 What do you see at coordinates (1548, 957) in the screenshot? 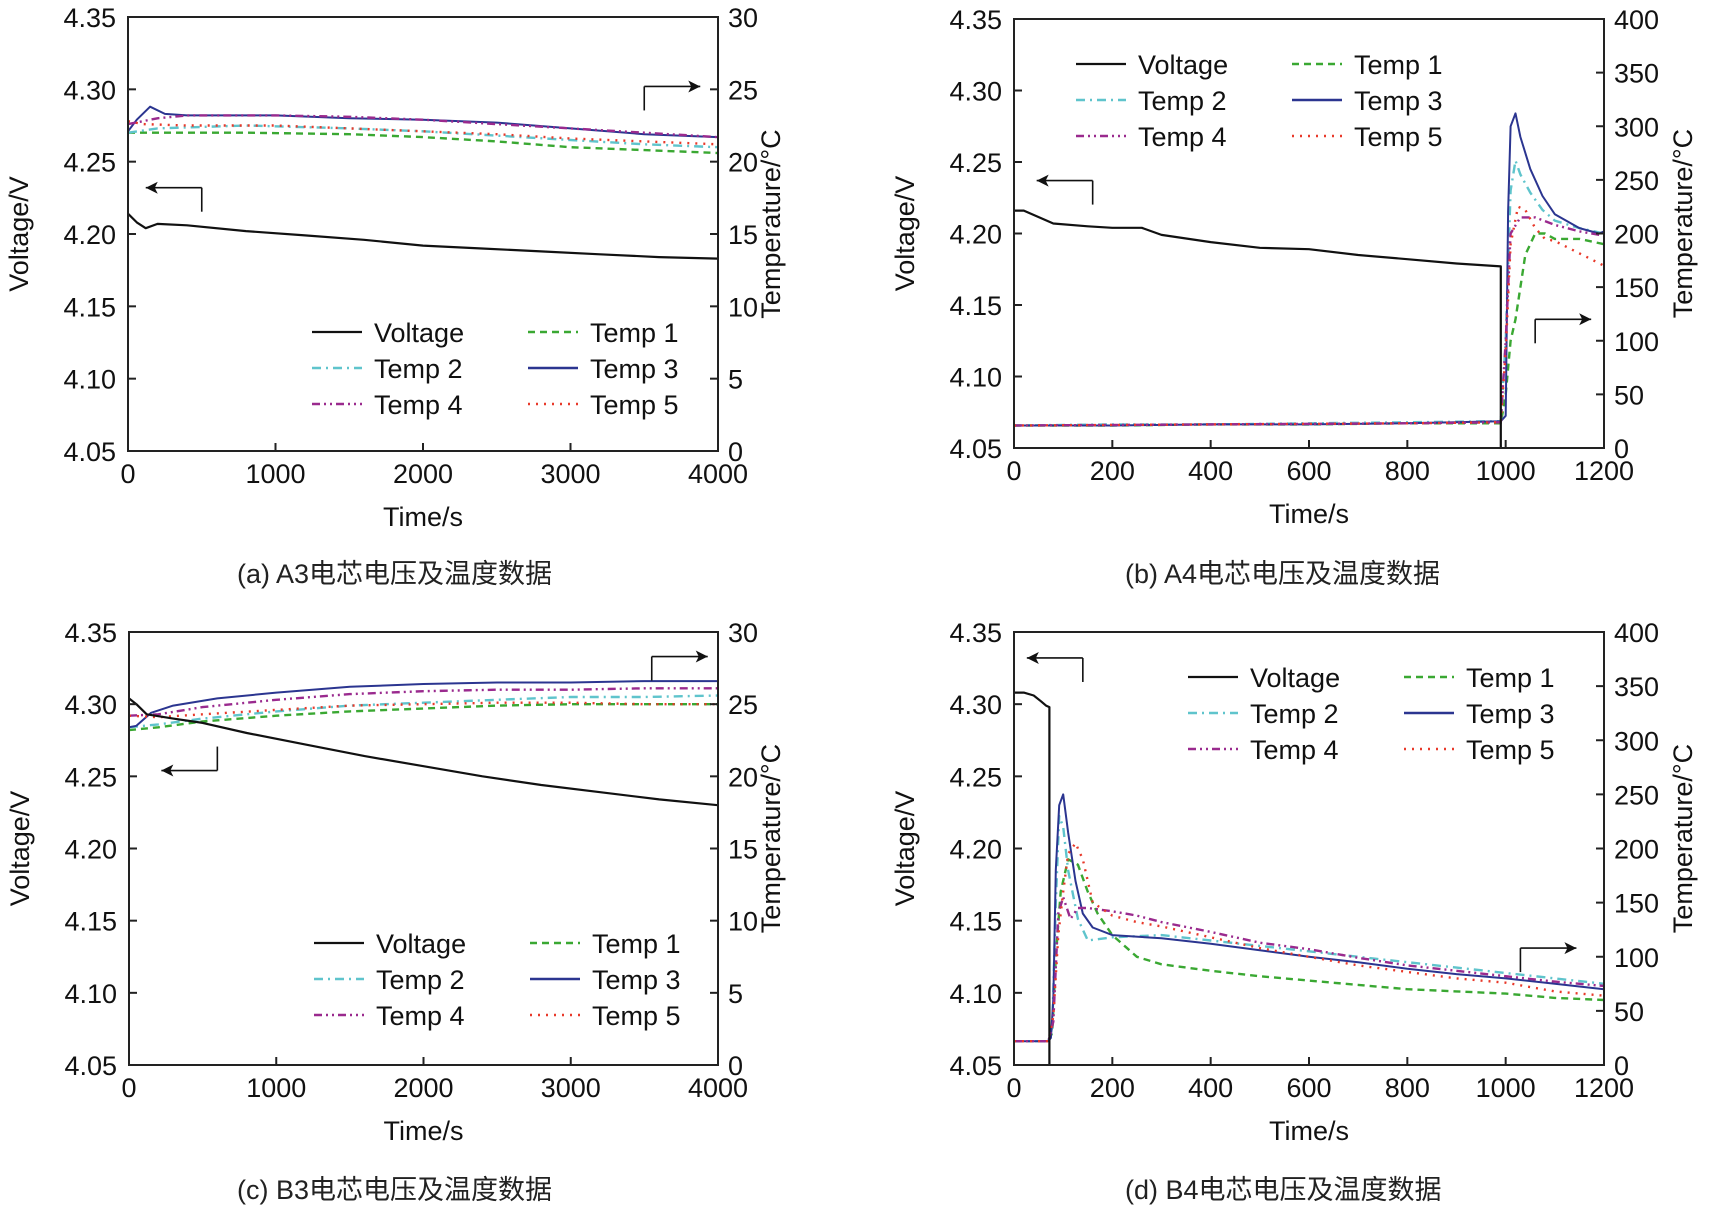
I see `right-axis-arrow-icon` at bounding box center [1548, 957].